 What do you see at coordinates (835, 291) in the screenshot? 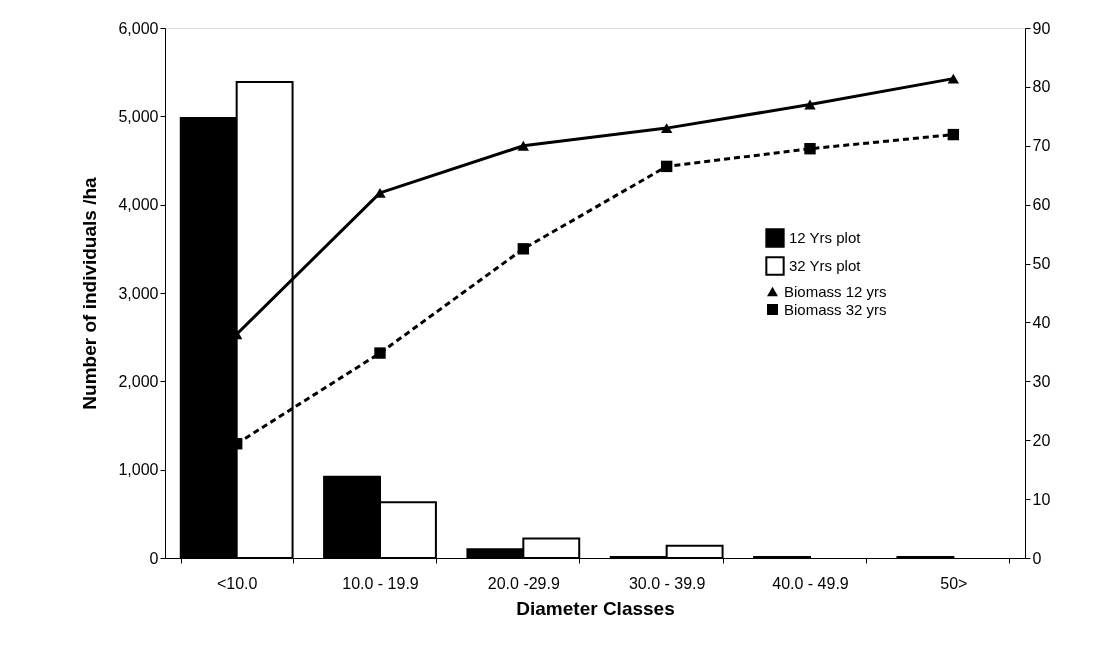
I see `legend-label: Biomass 12 yrs` at bounding box center [835, 291].